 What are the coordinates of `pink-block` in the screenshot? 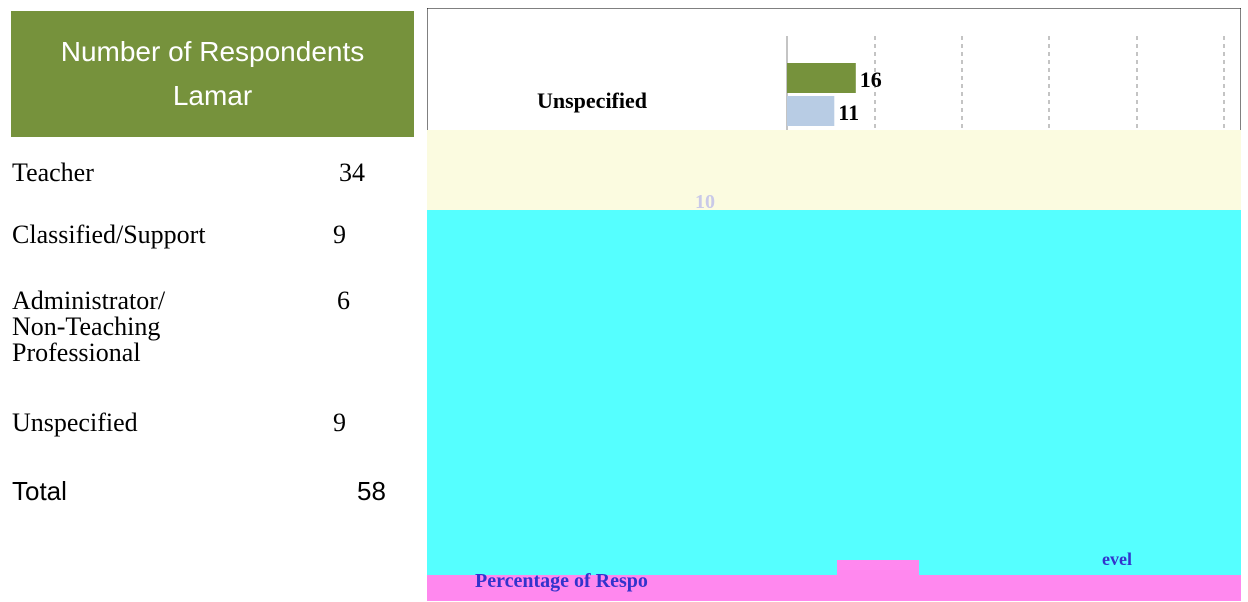 It's located at (878, 575).